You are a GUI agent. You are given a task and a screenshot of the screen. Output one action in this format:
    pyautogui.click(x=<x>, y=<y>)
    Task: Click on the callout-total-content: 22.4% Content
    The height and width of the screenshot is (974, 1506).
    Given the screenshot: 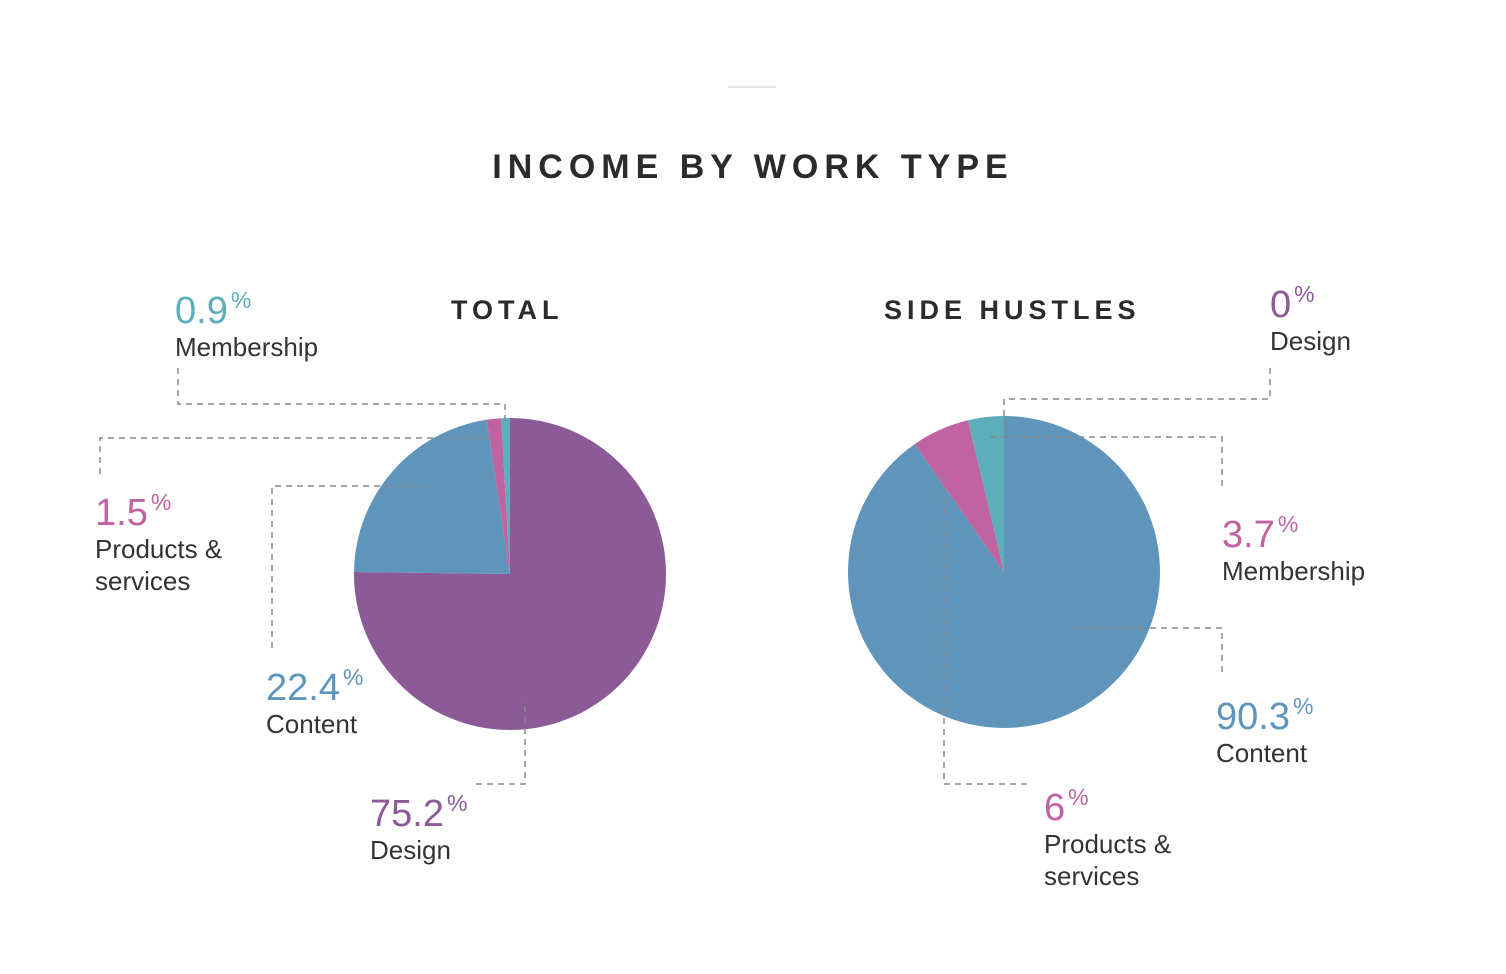 What is the action you would take?
    pyautogui.click(x=314, y=698)
    